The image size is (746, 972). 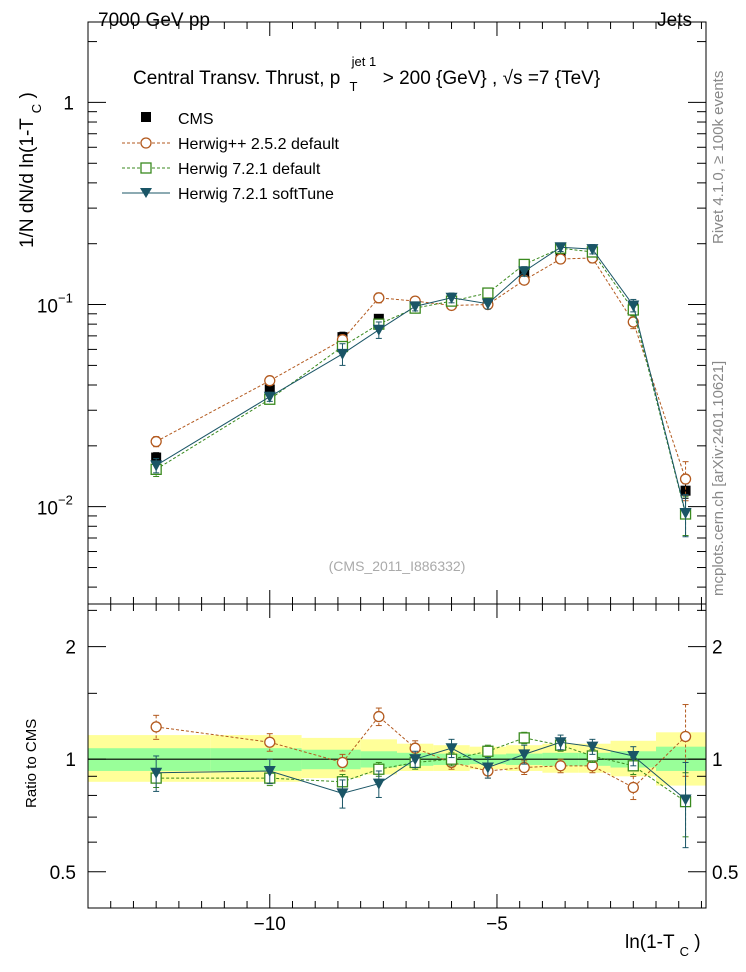 I want to click on ratio-uncertainty-bands, so click(x=397, y=759).